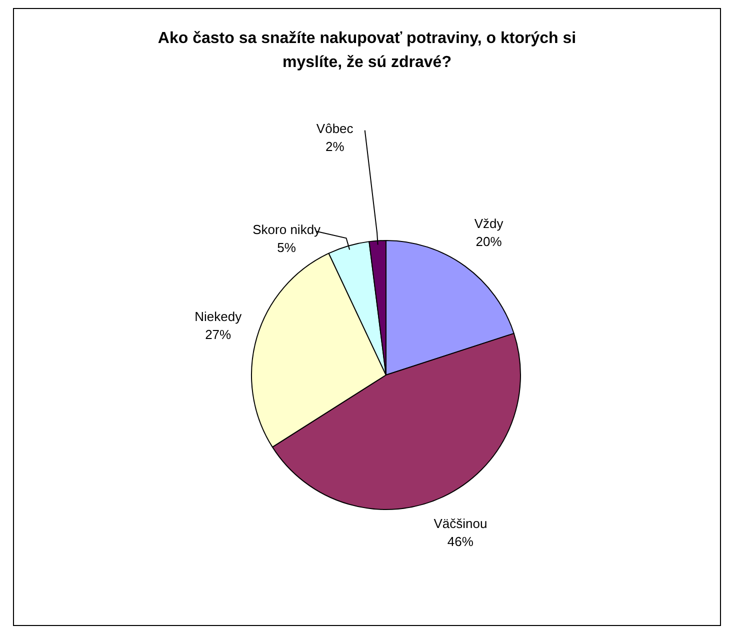 This screenshot has width=745, height=634. Describe the element at coordinates (367, 51) in the screenshot. I see `chart-title: Ako často sa snažíte nakupovať potraviny, o ktorých si myslíte, že sú zdravé?` at that location.